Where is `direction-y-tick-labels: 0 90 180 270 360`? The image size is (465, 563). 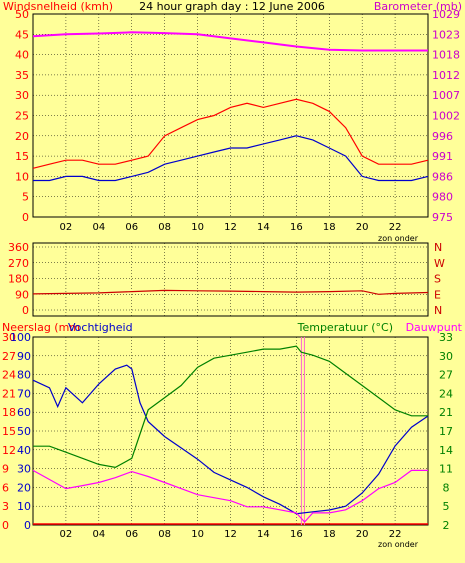
direction-y-tick-labels: 0 90 180 270 360 is located at coordinates (18, 279).